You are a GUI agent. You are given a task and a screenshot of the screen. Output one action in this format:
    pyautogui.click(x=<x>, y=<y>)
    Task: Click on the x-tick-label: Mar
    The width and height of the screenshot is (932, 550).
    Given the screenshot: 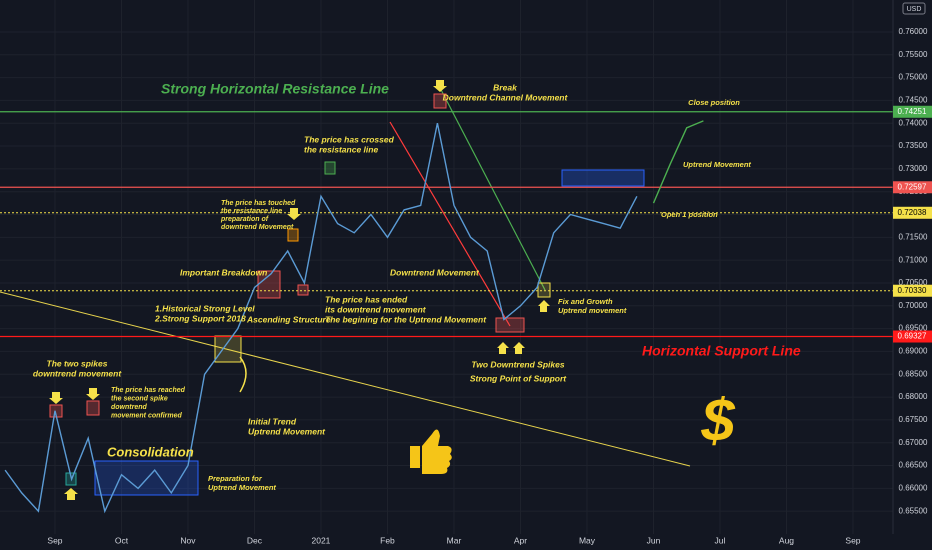 What is the action you would take?
    pyautogui.click(x=454, y=540)
    